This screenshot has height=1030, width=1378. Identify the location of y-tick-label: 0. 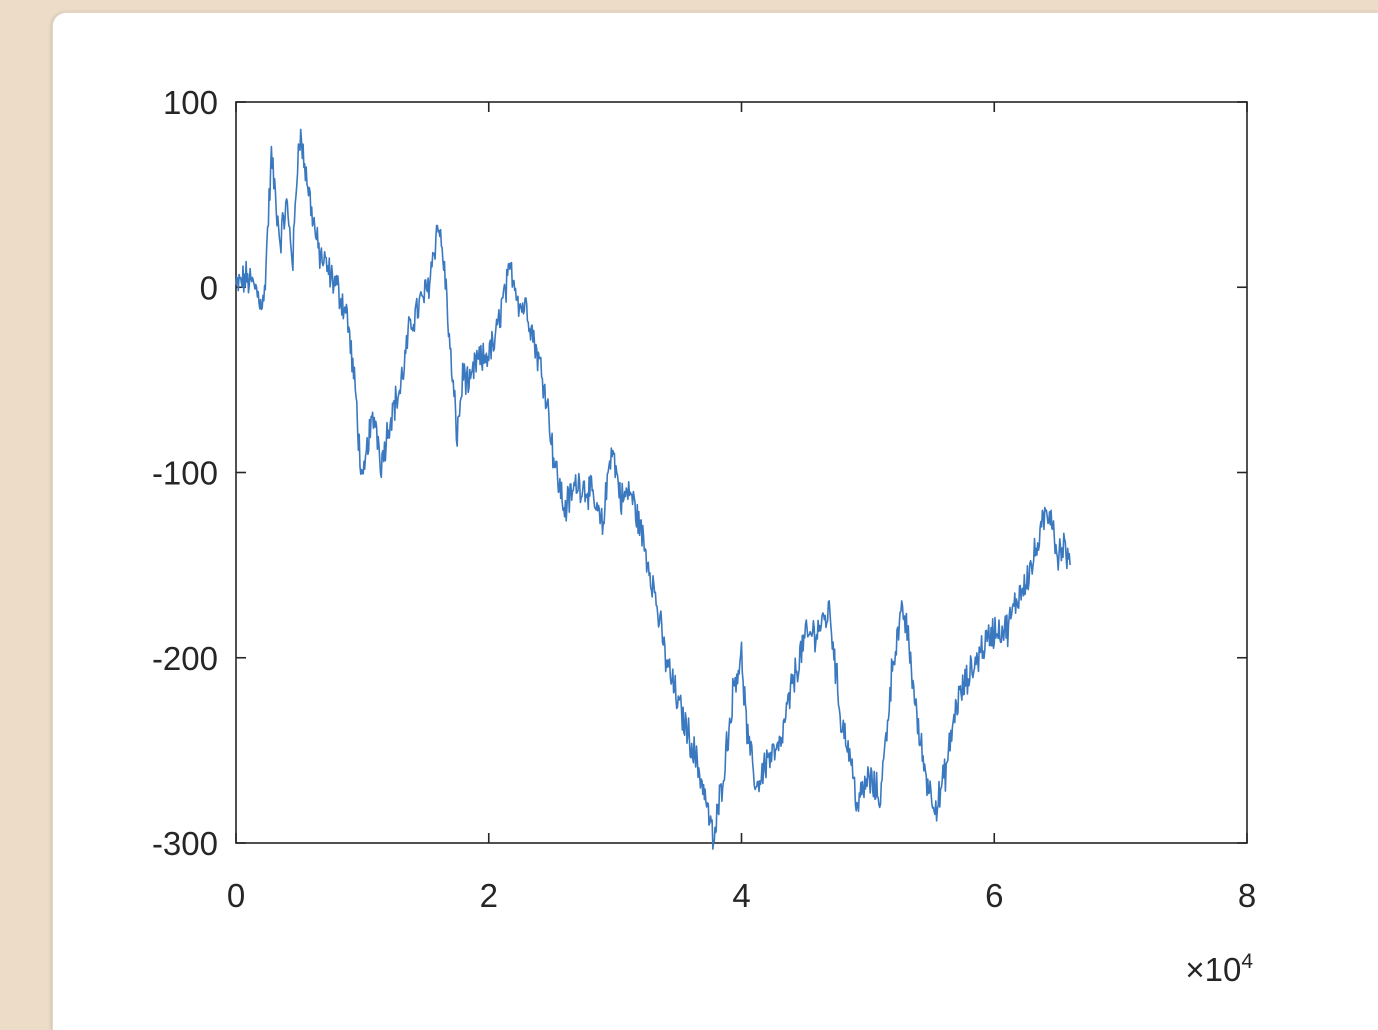
(209, 287).